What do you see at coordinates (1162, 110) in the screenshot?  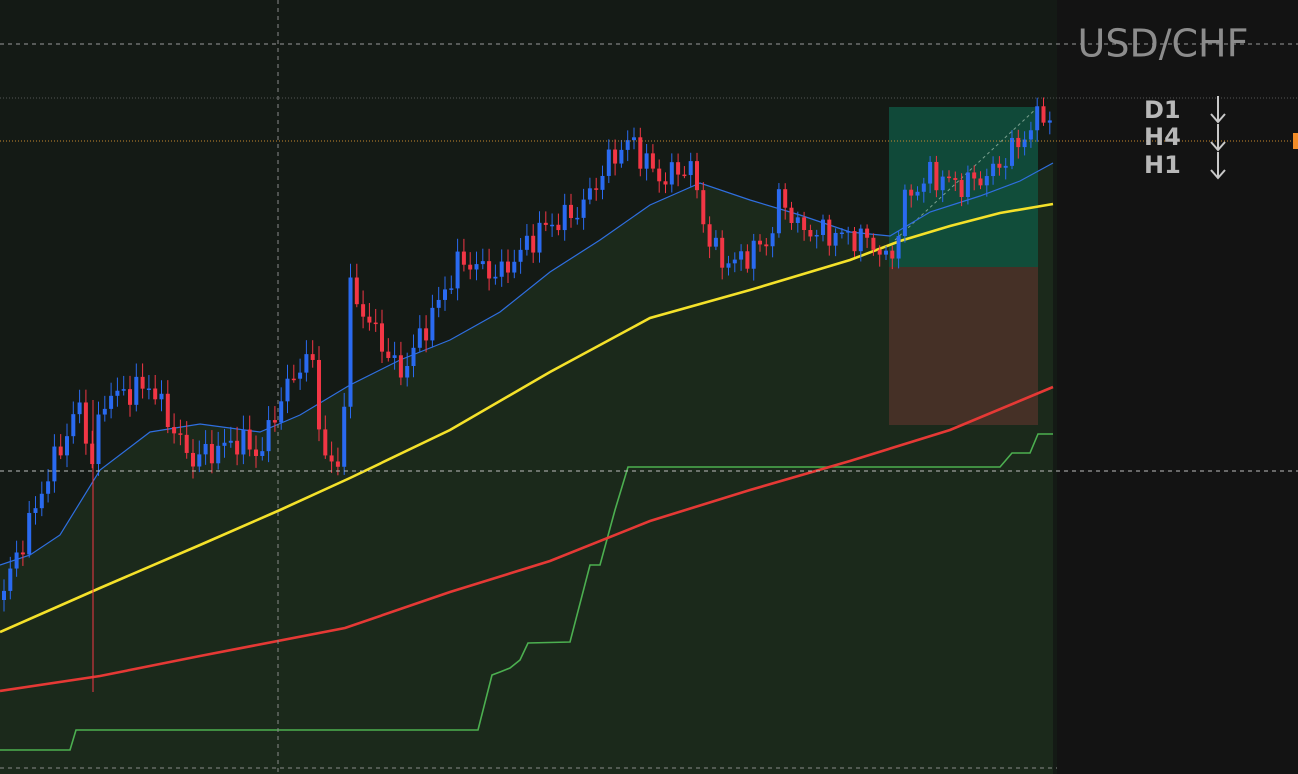 I see `timeframe-label: D1` at bounding box center [1162, 110].